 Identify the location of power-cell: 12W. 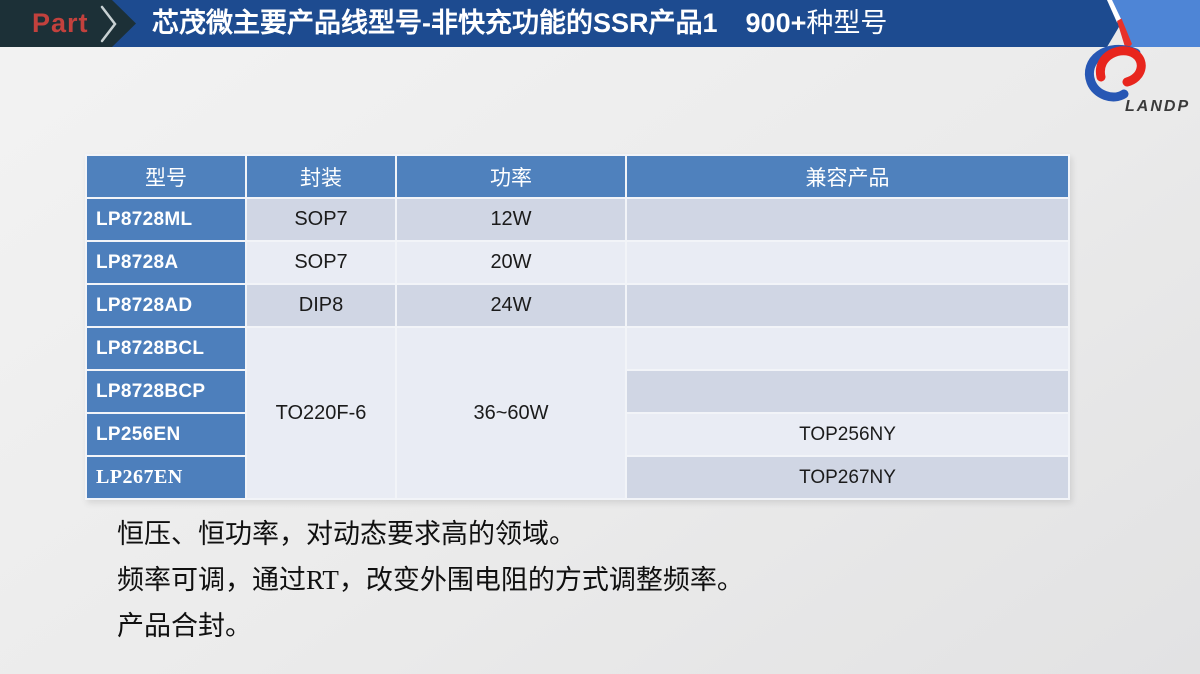
(511, 219).